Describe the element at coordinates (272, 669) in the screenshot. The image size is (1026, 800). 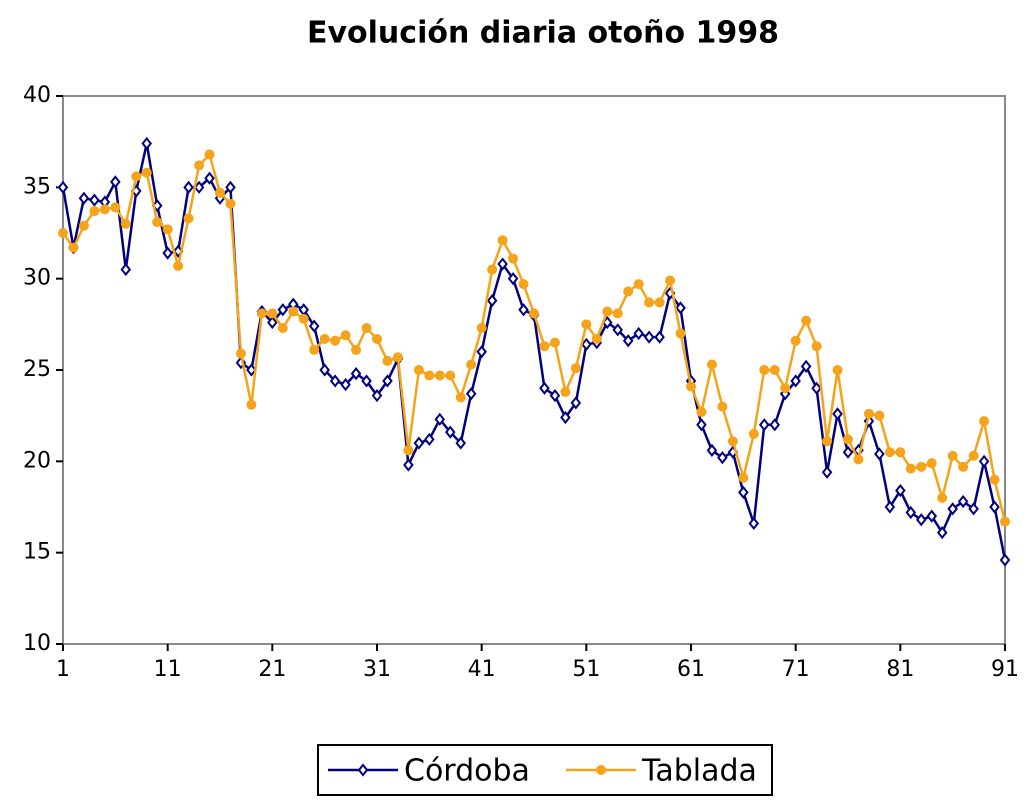
I see `x-tick-label: 21` at that location.